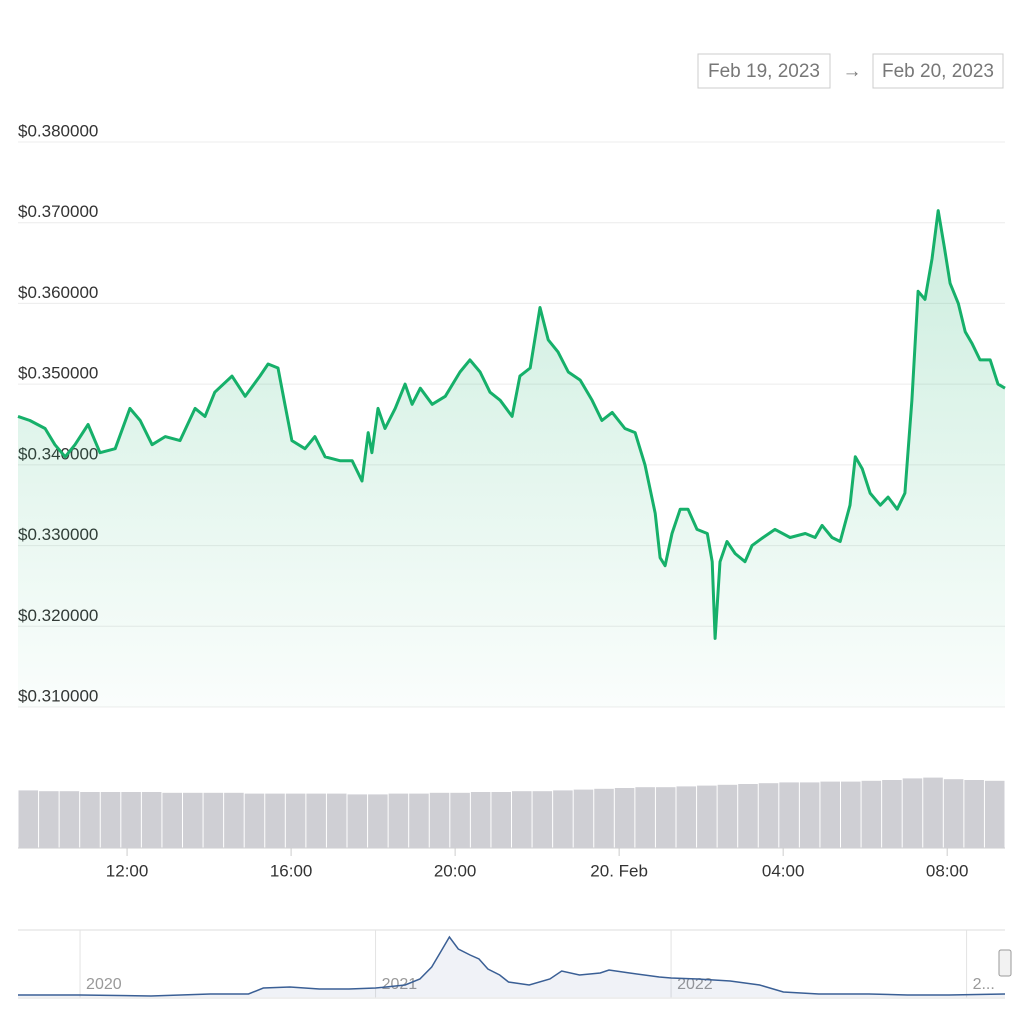  Describe the element at coordinates (127, 870) in the screenshot. I see `x-tick-label: 12:00` at that location.